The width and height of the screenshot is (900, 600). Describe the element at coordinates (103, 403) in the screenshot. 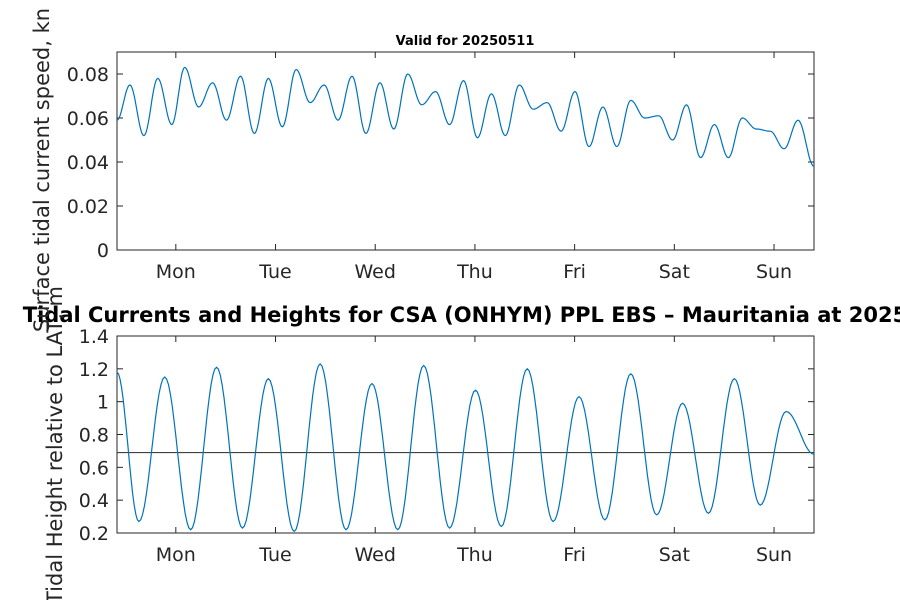

I see `tidal-height-y-tick-label: 1` at that location.